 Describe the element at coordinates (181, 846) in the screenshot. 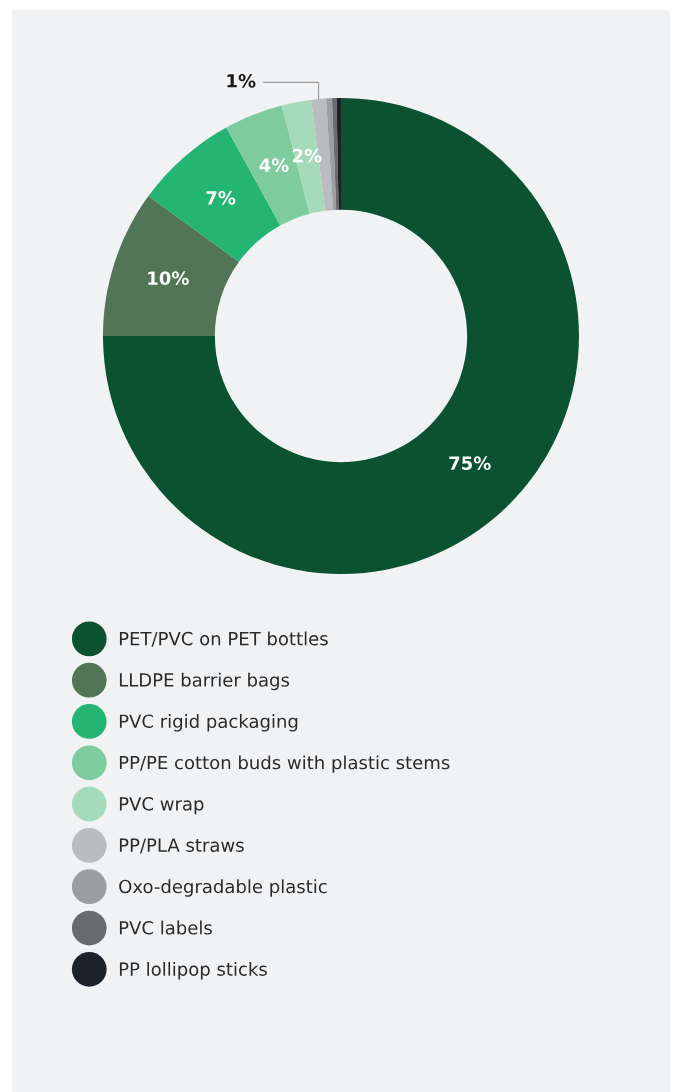

I see `legend-label: PP/PLA straws` at that location.